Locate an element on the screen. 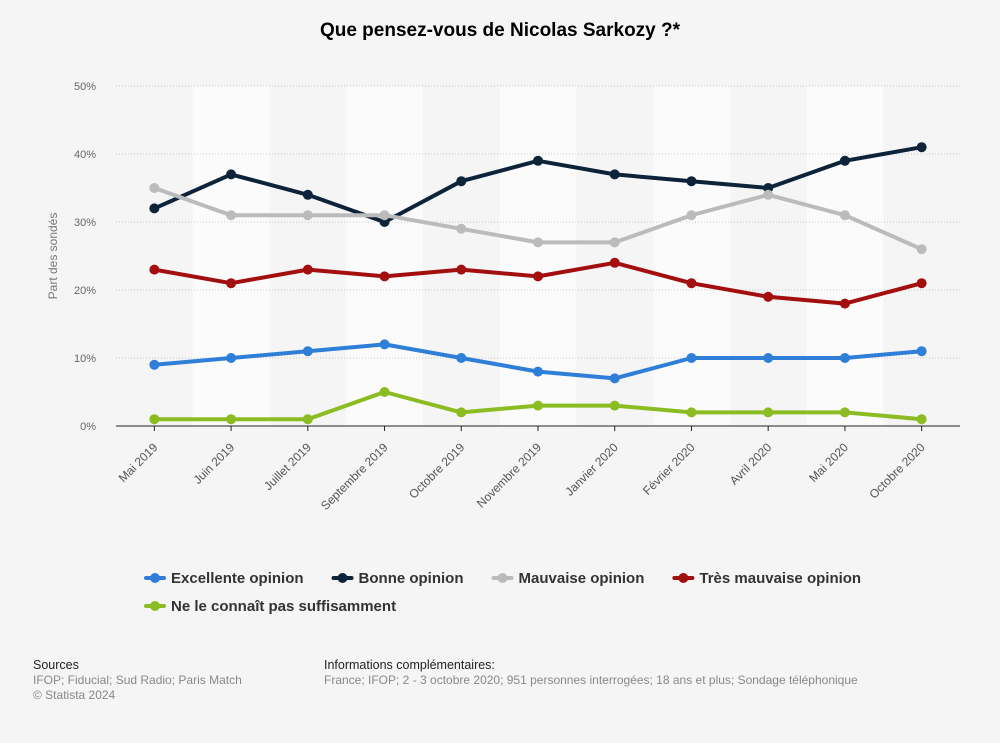 This screenshot has width=1000, height=743. info-heading: Informations complémentaires: is located at coordinates (409, 665).